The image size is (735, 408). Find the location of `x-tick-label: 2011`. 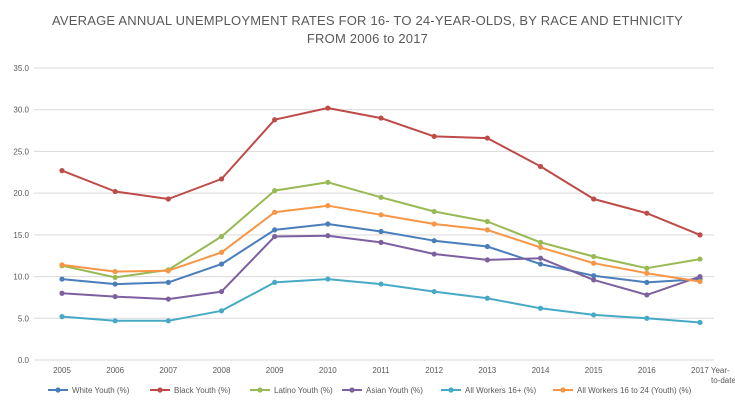

x-tick-label: 2011 is located at coordinates (381, 370).